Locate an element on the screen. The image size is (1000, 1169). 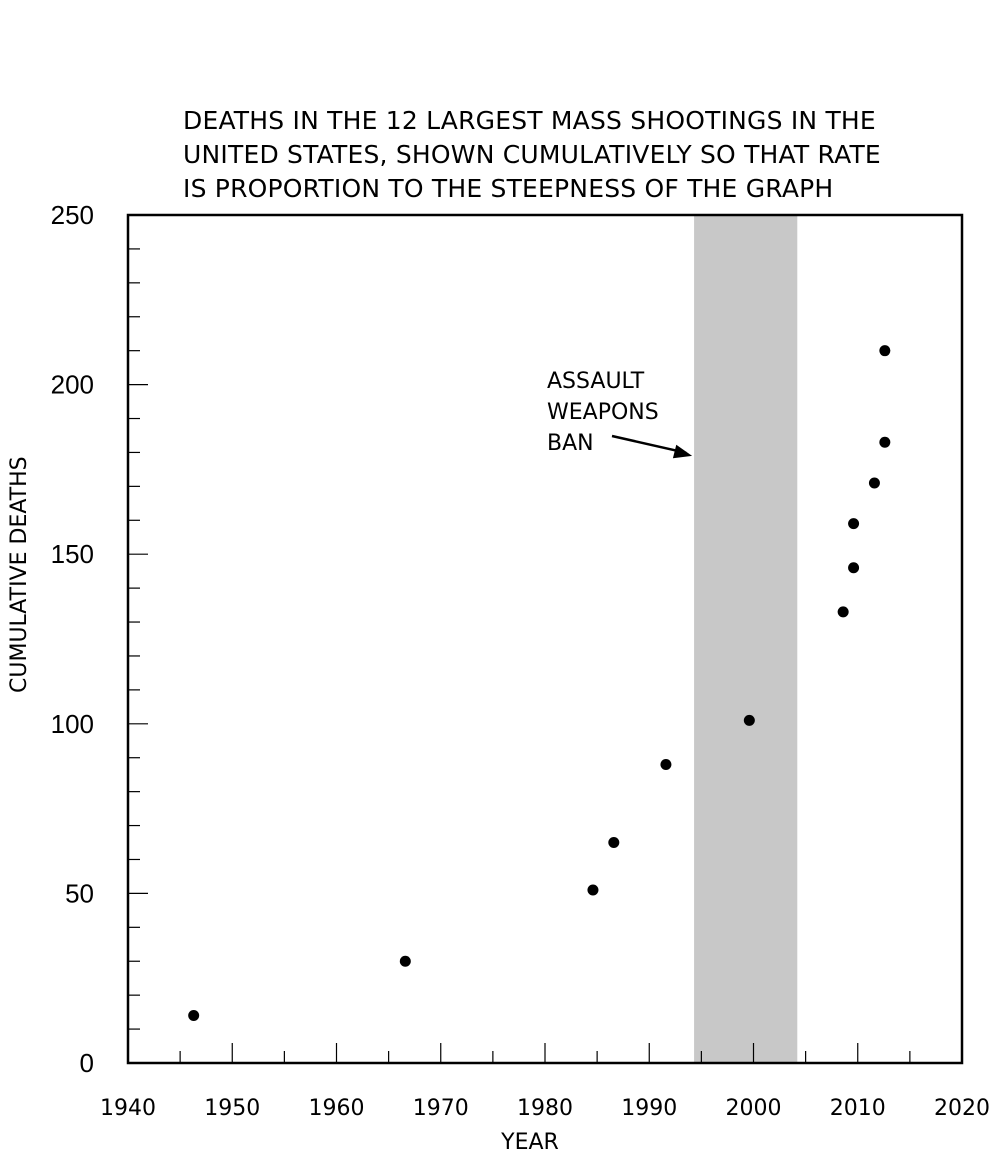
annotation-line: ASSAULT is located at coordinates (596, 381).